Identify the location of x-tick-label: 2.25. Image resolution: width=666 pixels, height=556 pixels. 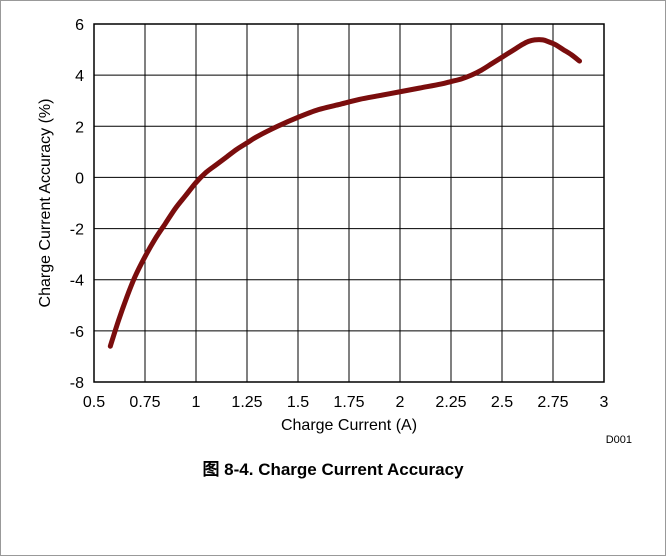
(450, 402).